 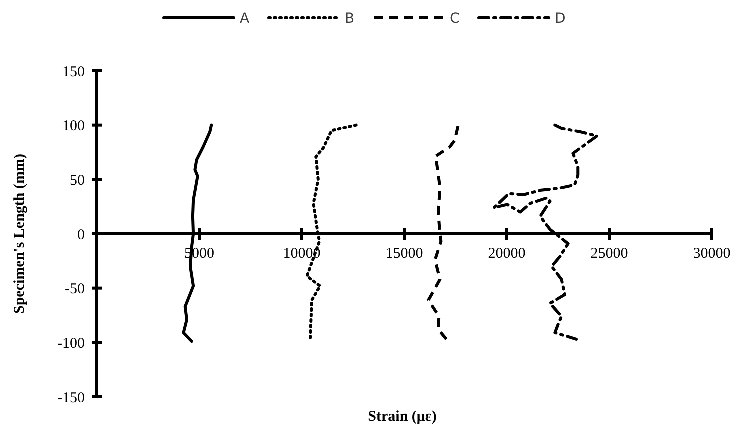 I want to click on y-tick-label: 100, so click(x=73, y=126).